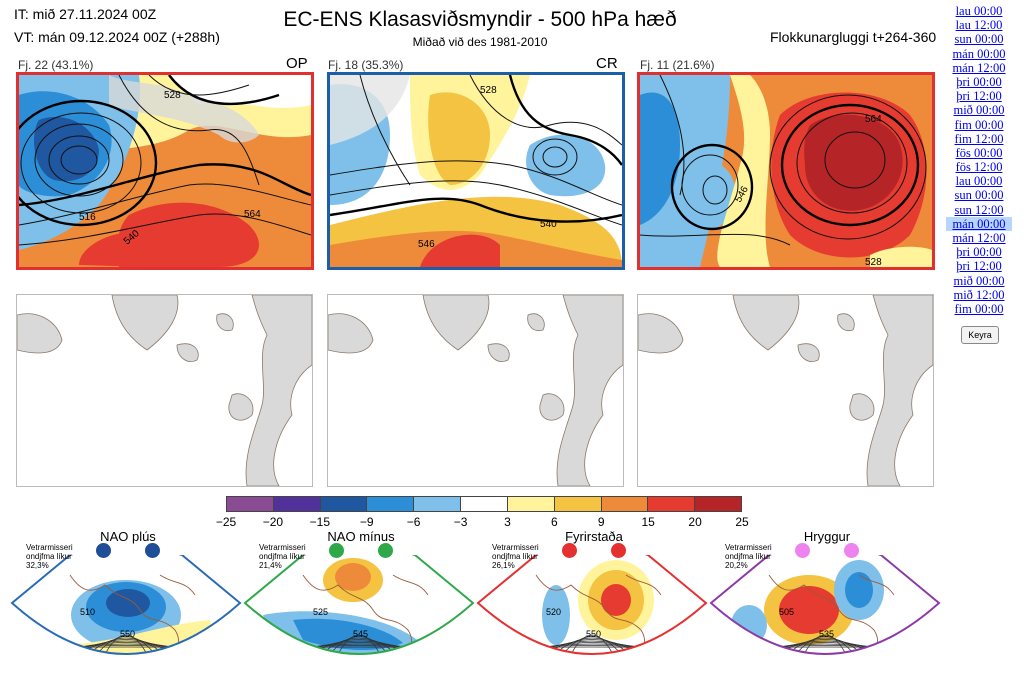  What do you see at coordinates (515, 556) in the screenshot?
I see `regime-frequency-note: Vetrarmisseri ondjfma líkur 26,1%` at bounding box center [515, 556].